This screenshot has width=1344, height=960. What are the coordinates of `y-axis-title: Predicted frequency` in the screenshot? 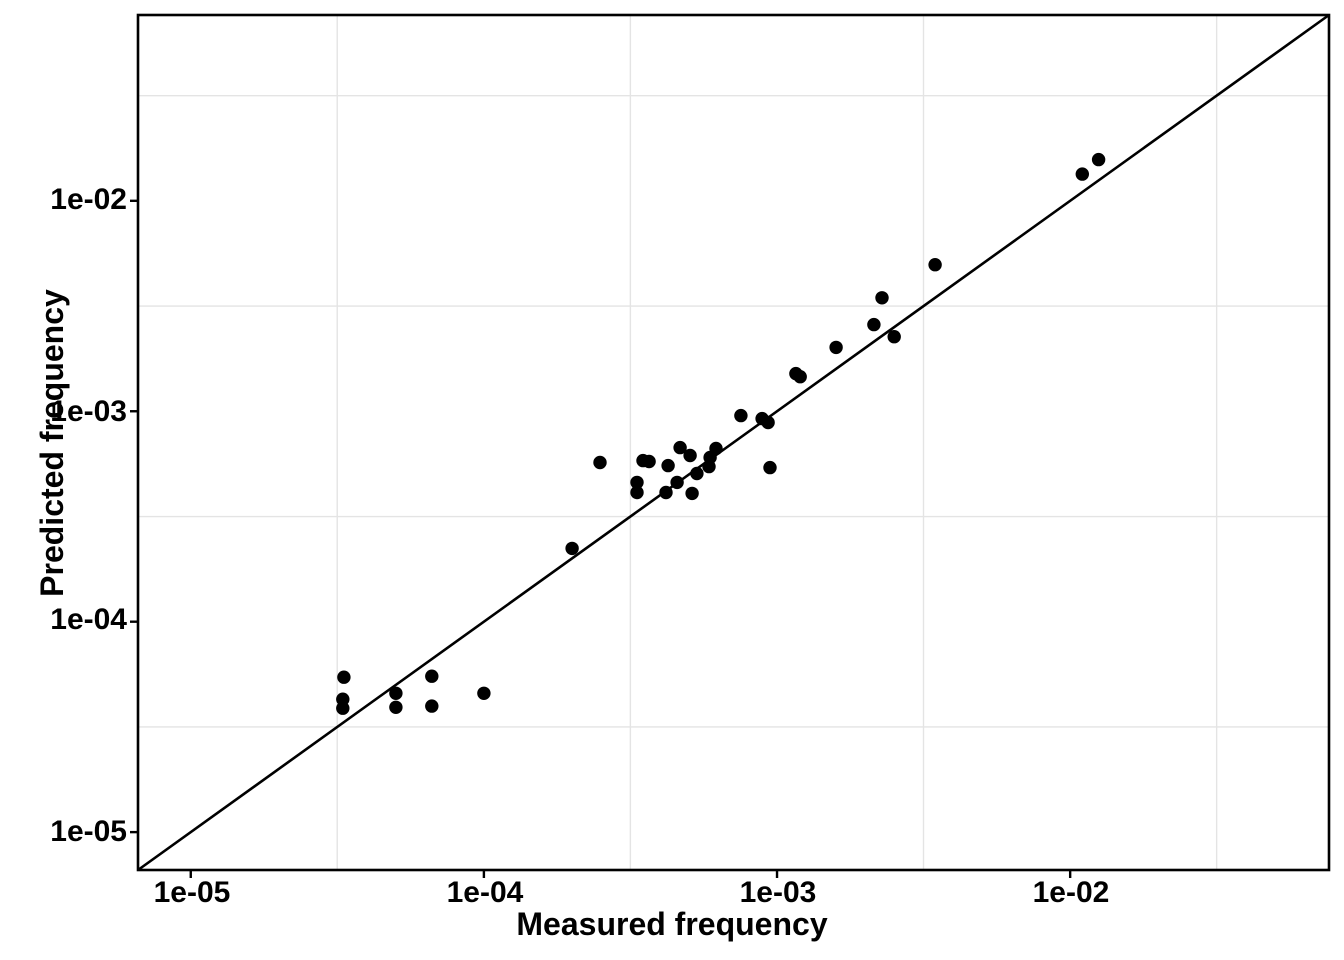 It's located at (52, 443).